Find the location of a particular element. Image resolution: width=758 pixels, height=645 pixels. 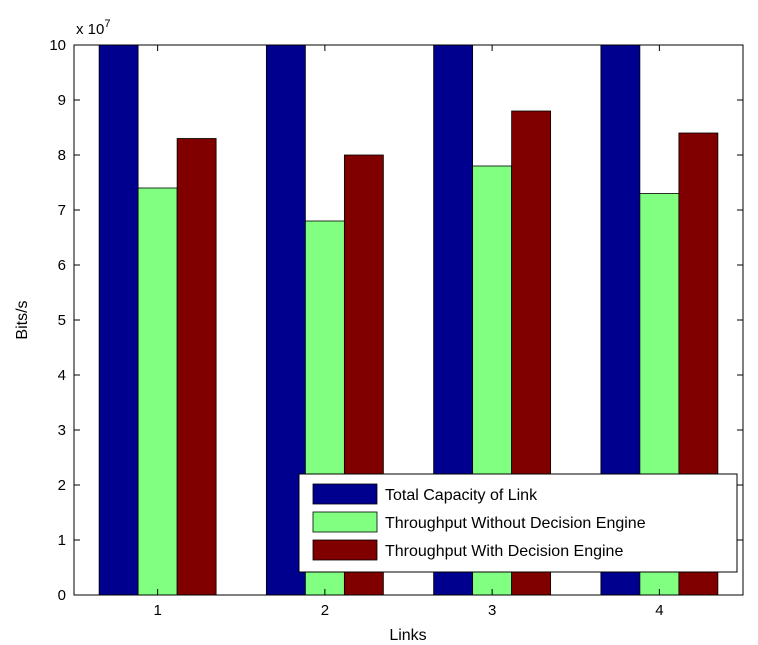

x-tick-label: 4 is located at coordinates (659, 610).